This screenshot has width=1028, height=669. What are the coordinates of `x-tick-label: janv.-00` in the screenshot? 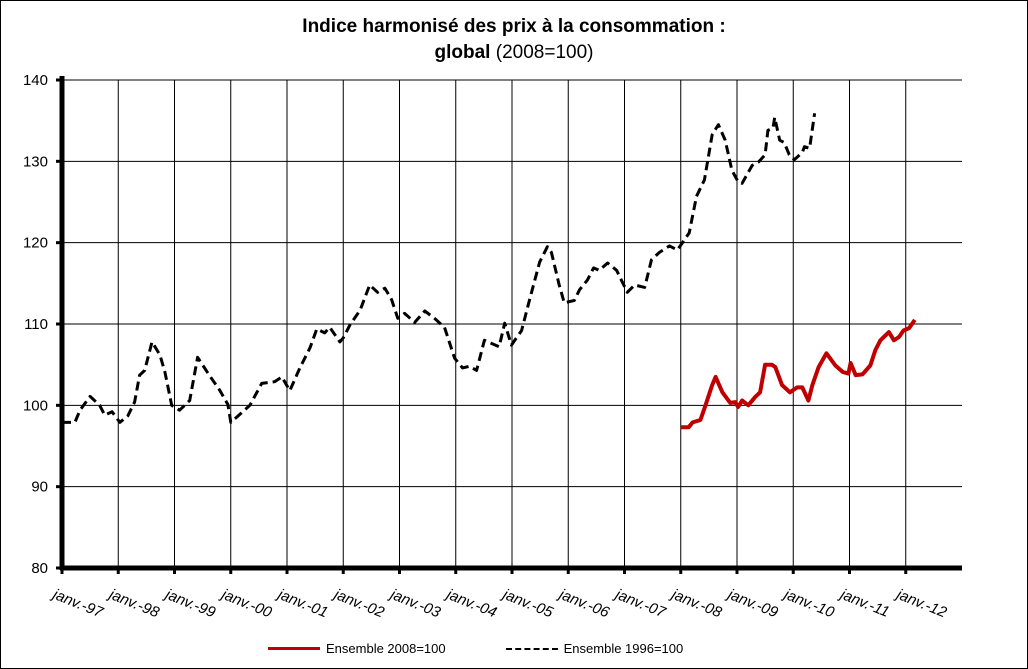 It's located at (245, 603).